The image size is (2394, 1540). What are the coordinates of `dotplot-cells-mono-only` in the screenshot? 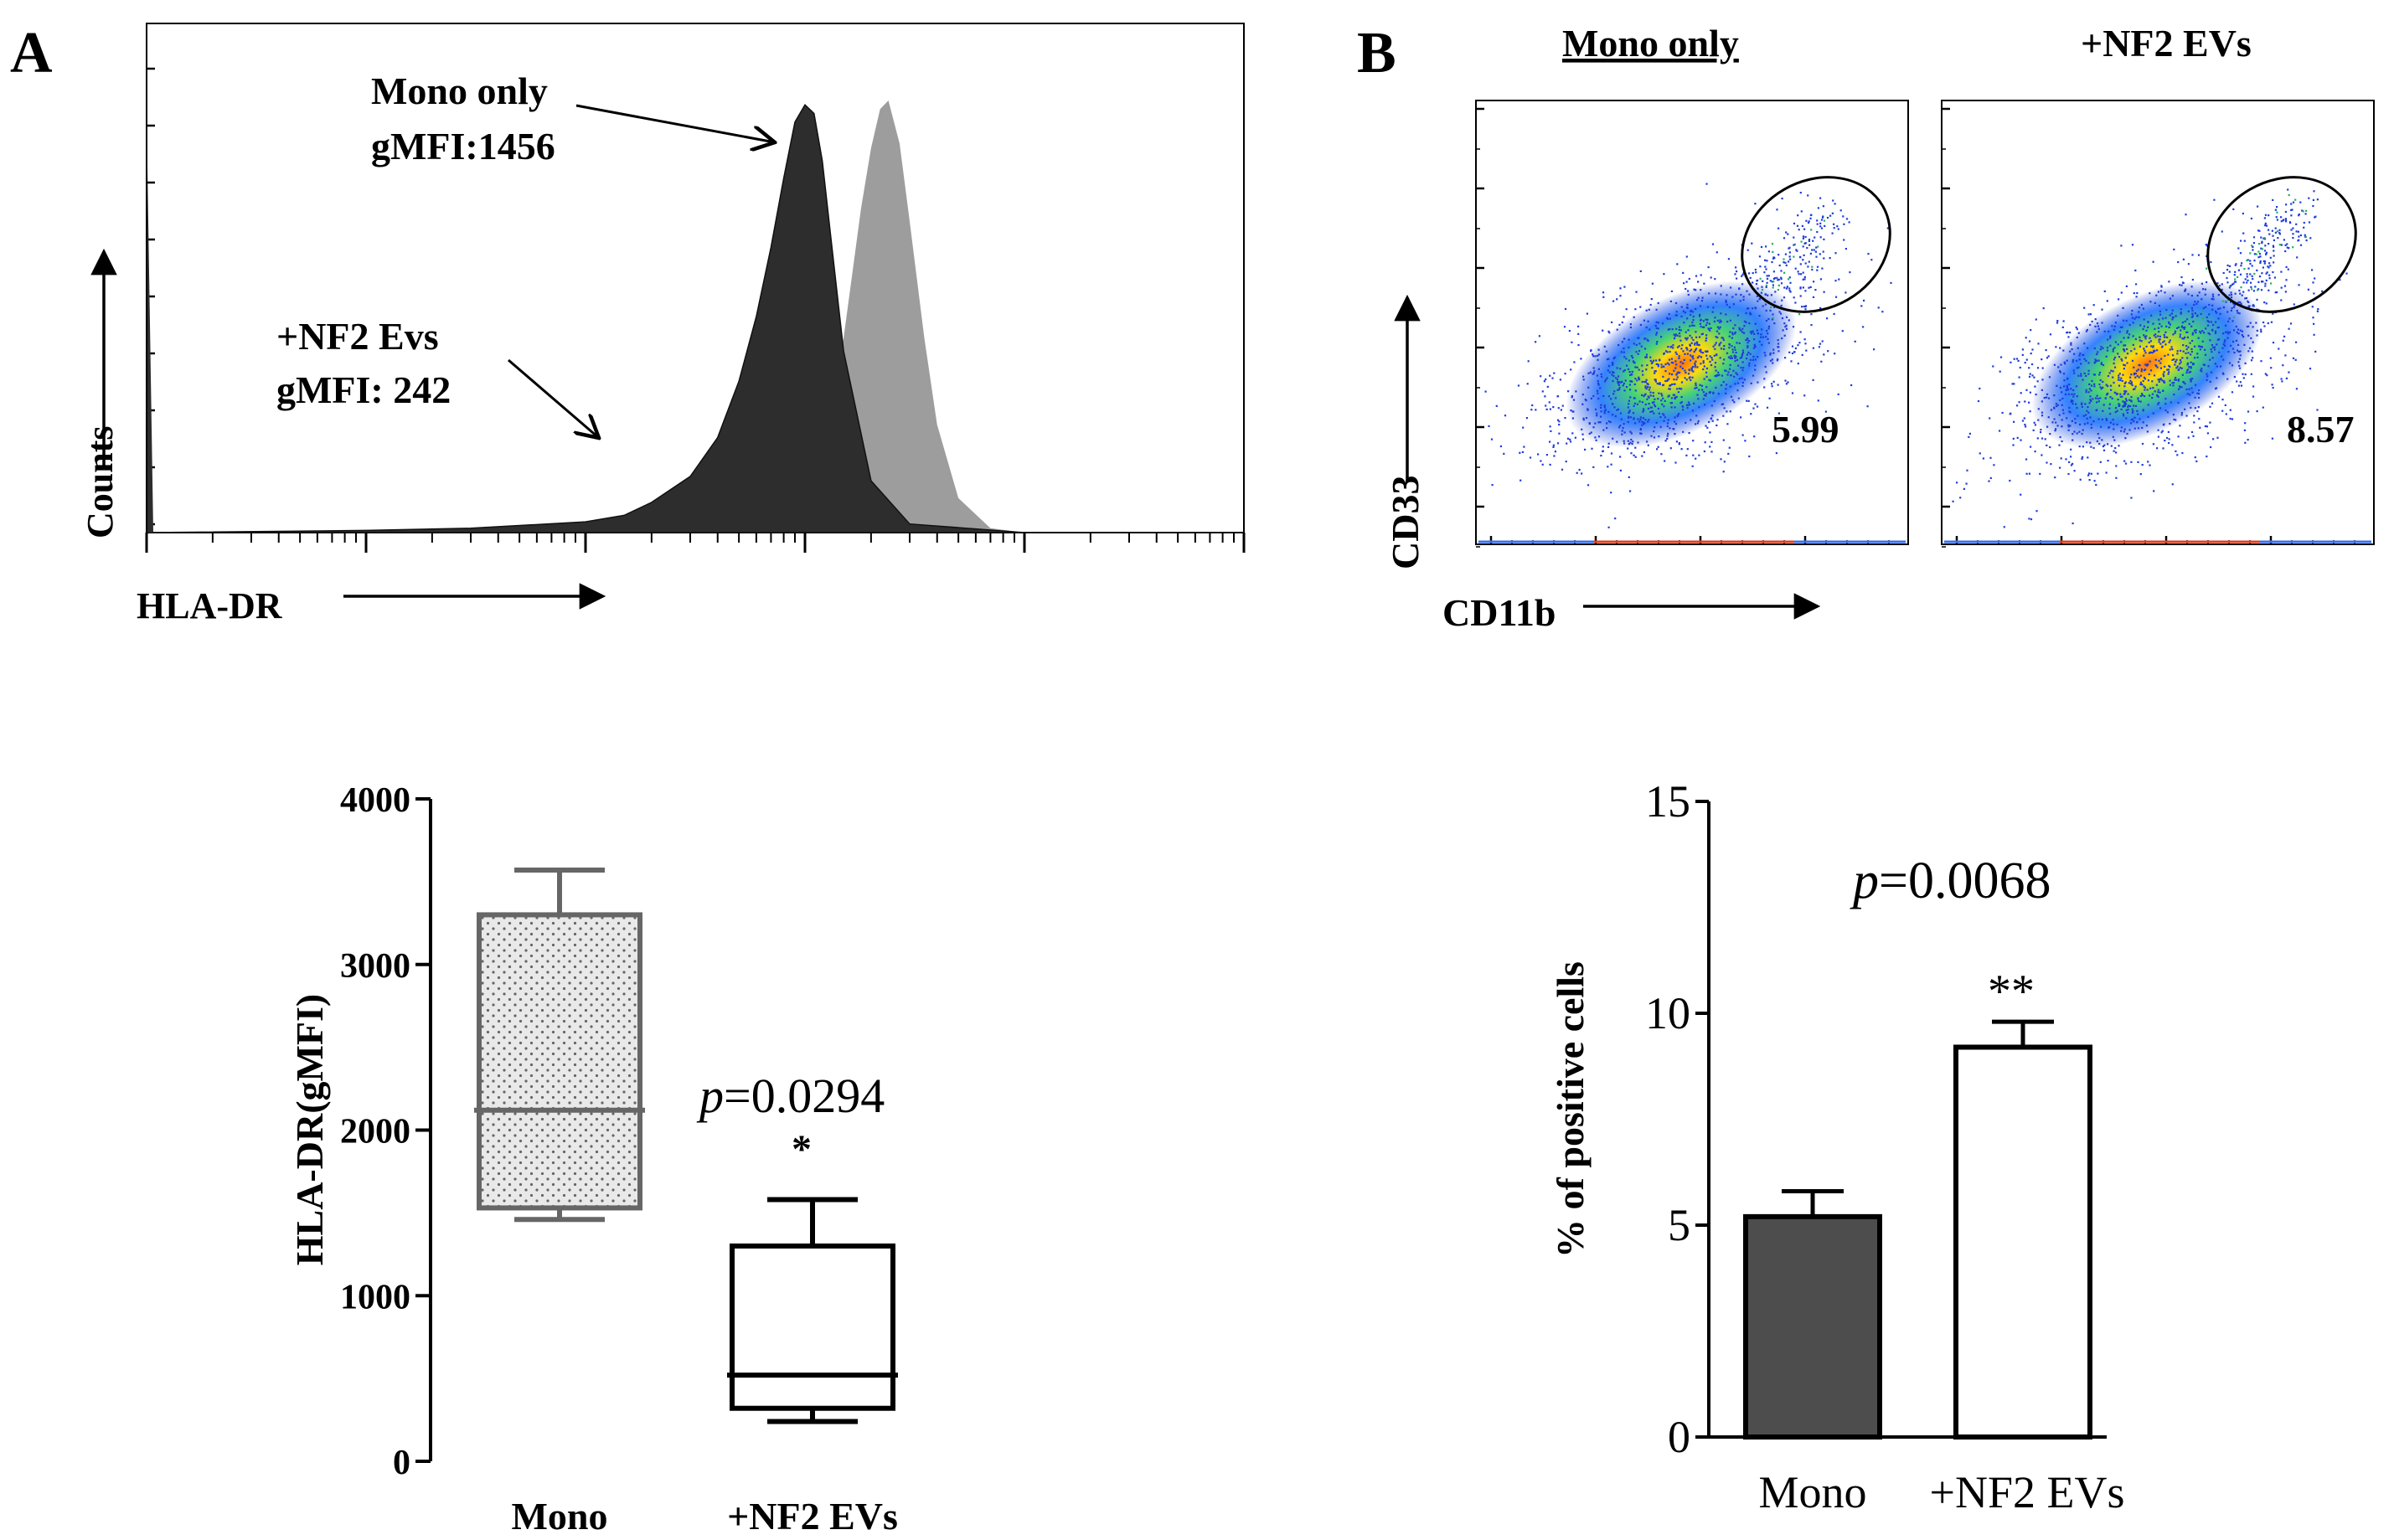 It's located at (1688, 355).